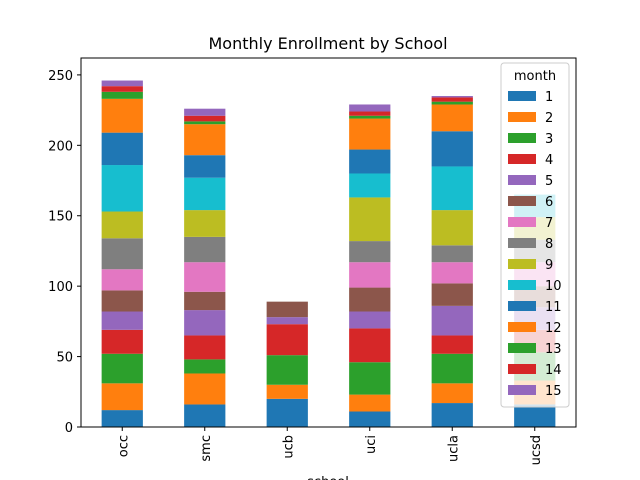  Describe the element at coordinates (288, 447) in the screenshot. I see `x-tick-label-ucb: ucb` at that location.